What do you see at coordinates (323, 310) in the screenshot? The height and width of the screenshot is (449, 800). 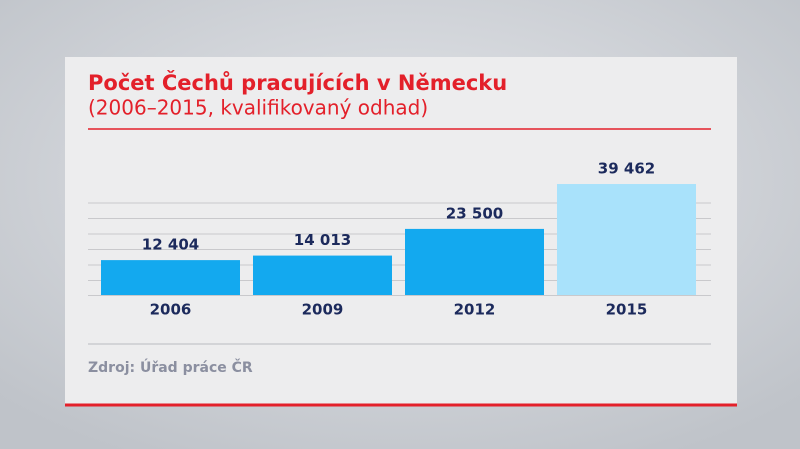 I see `x-tick-label: 2009` at bounding box center [323, 310].